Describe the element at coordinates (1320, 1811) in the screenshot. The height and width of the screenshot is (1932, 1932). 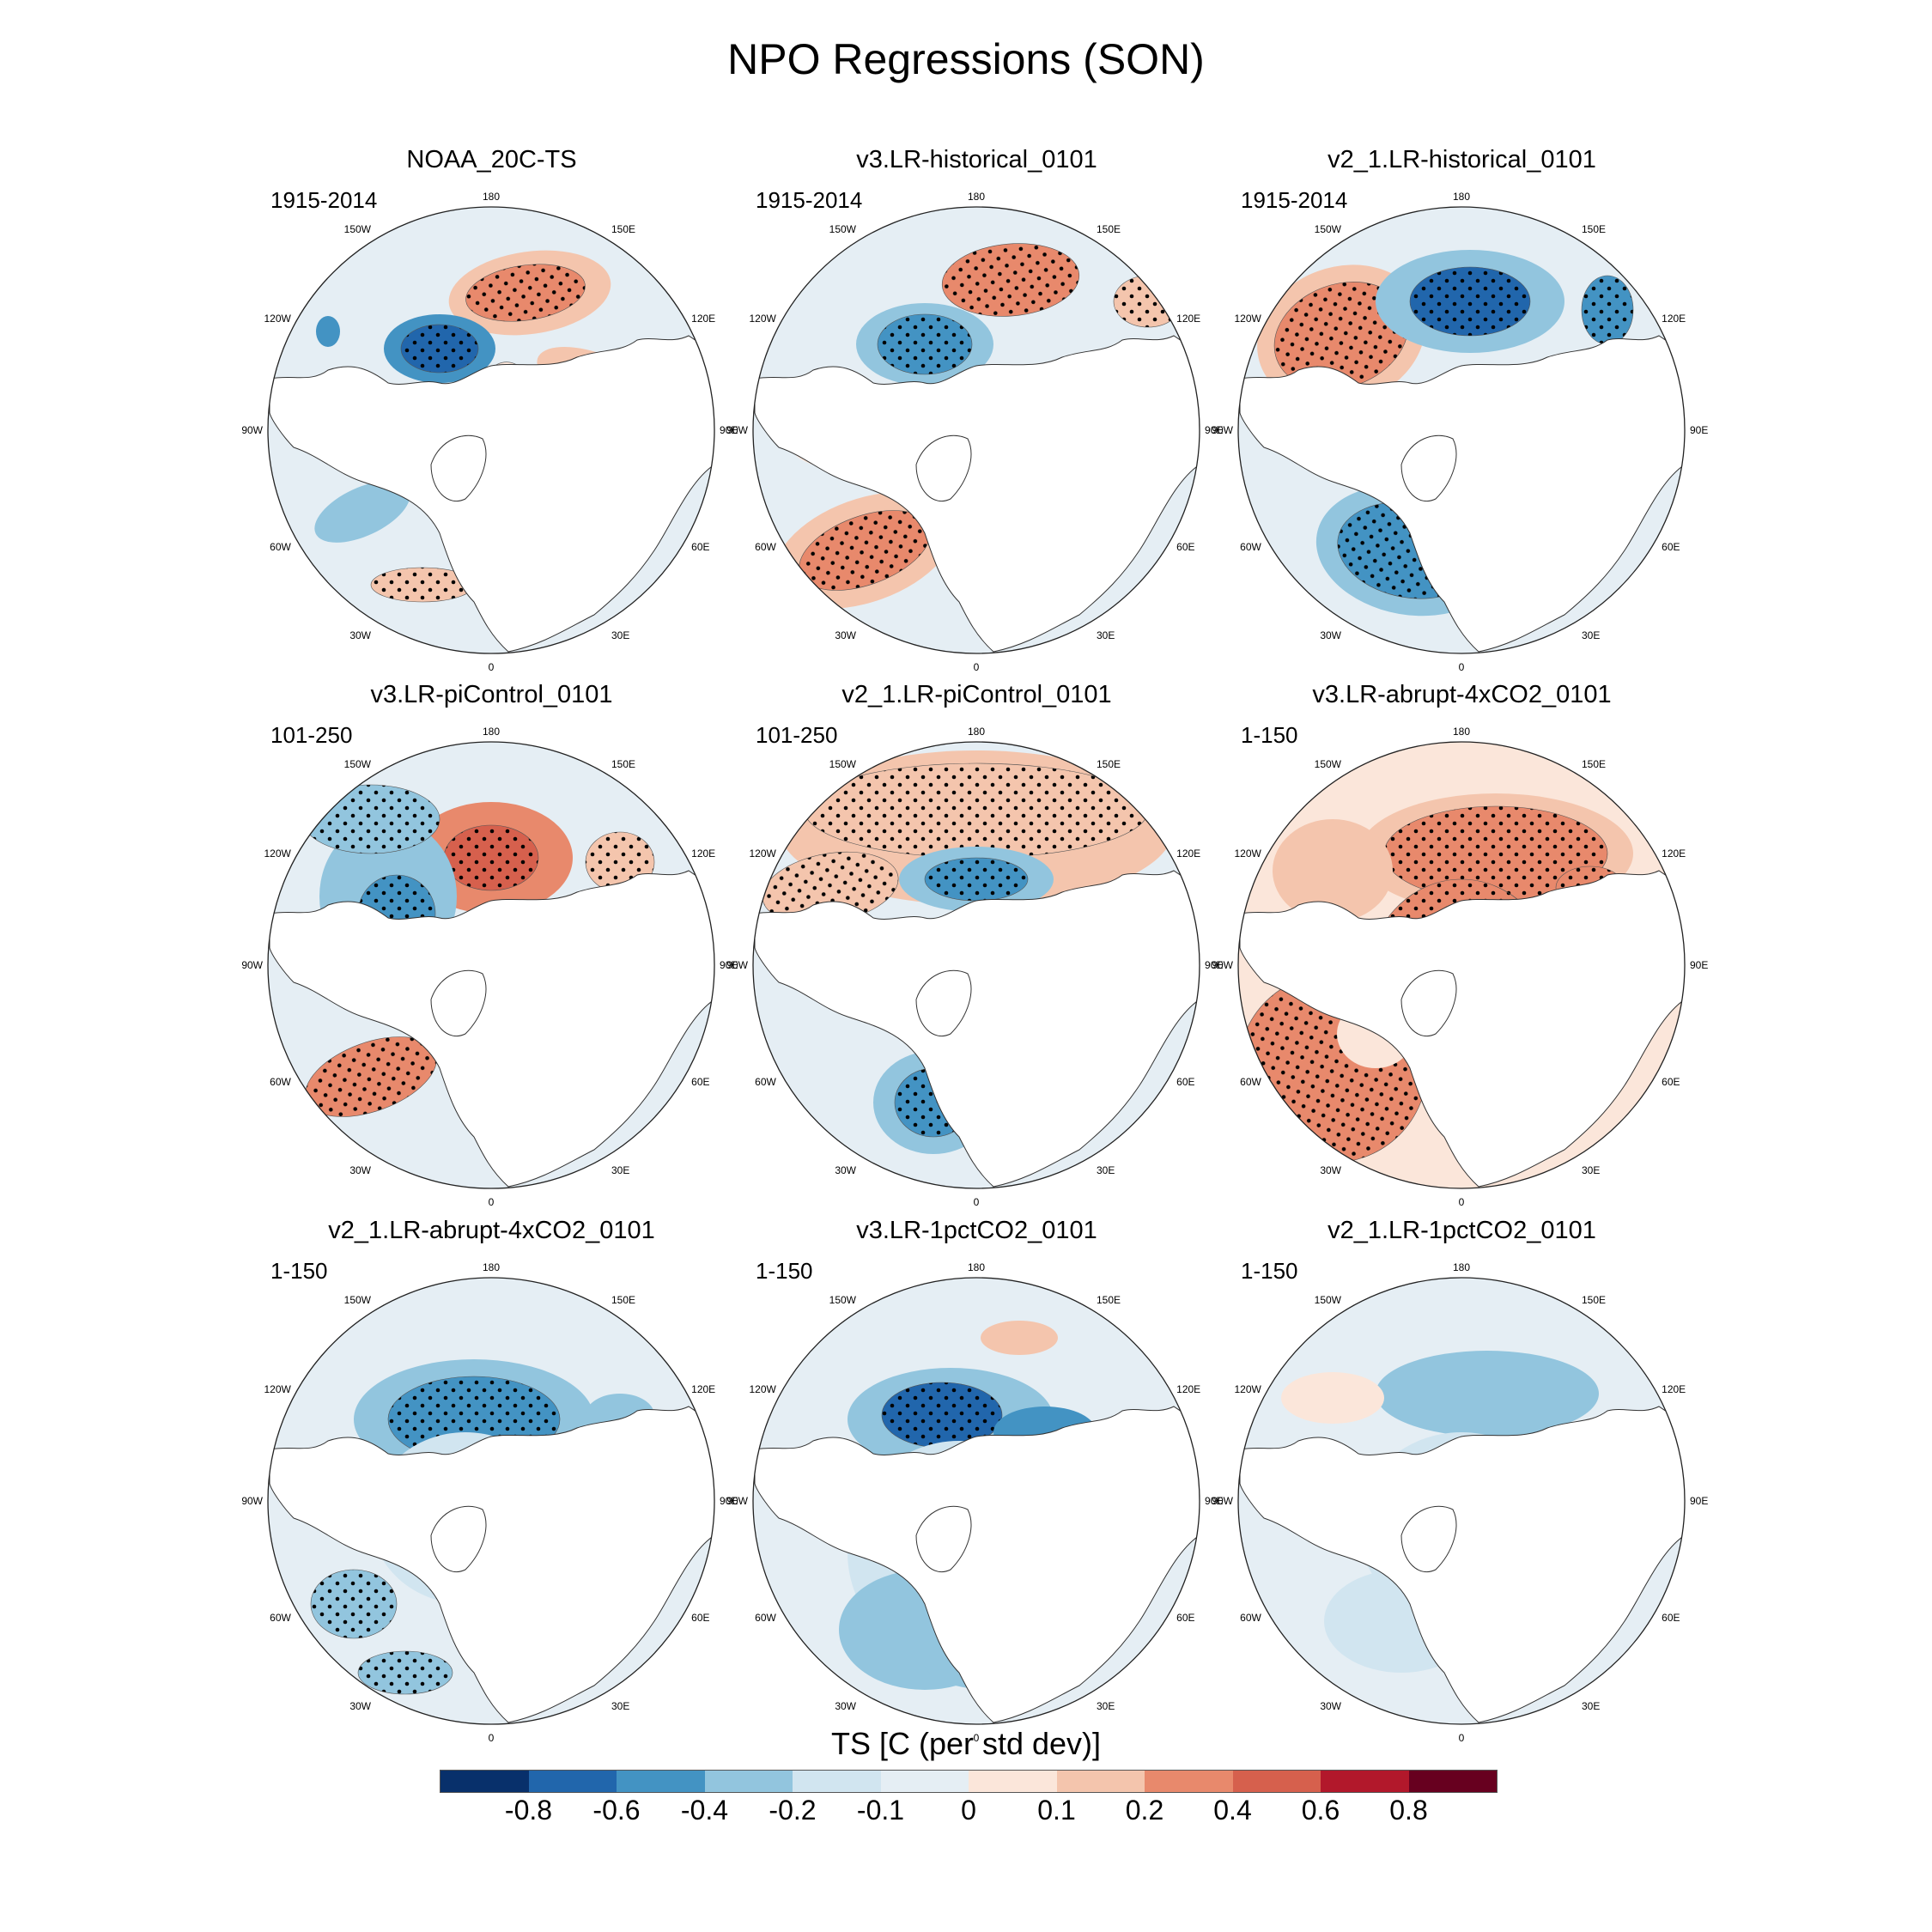
I see `colorbar-tick-label: 0.6` at that location.